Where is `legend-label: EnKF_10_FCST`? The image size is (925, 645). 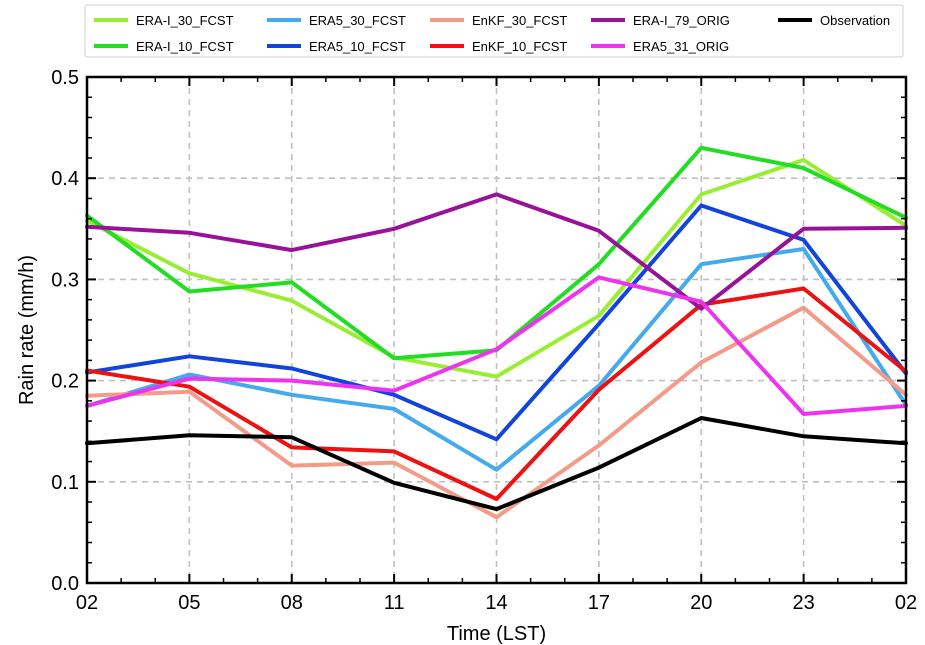 legend-label: EnKF_10_FCST is located at coordinates (519, 46).